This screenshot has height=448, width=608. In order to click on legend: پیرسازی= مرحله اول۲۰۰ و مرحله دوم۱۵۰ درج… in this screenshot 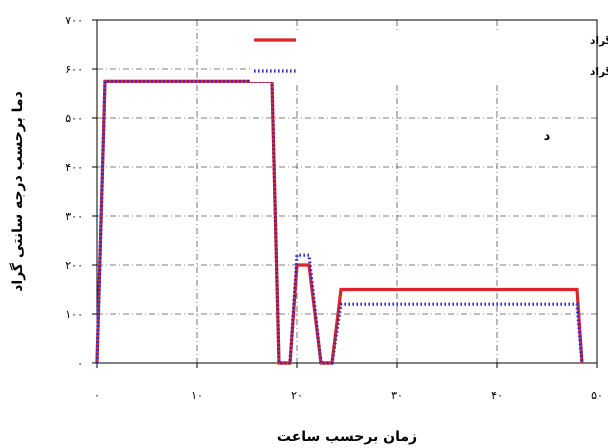, I will do `click(429, 56)`.